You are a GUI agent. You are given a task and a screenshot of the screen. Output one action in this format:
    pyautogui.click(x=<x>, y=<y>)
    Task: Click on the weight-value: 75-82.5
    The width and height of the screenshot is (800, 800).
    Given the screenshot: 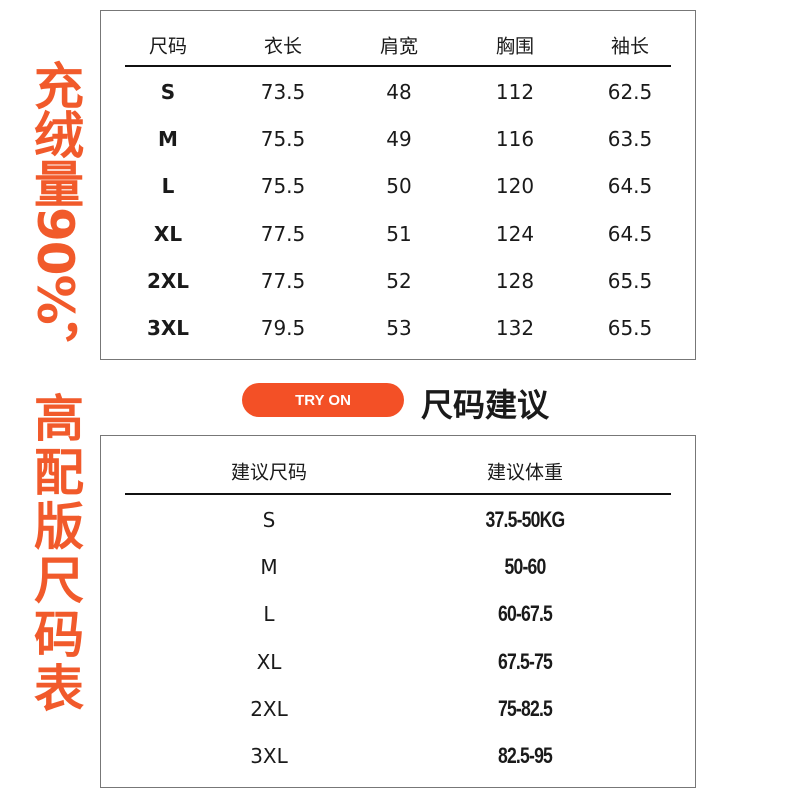 What is the action you would take?
    pyautogui.click(x=525, y=708)
    